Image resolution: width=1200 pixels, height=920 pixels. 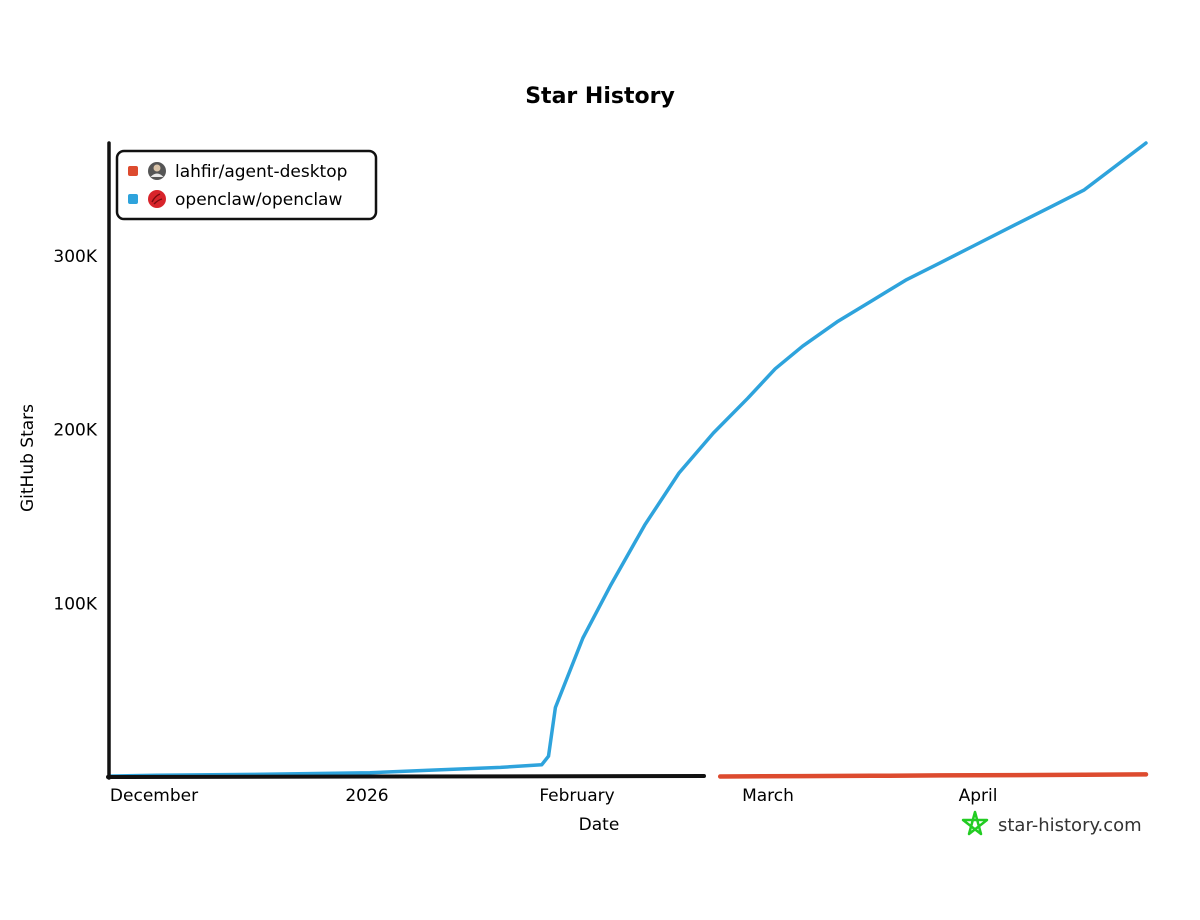 I want to click on legend-box, so click(x=246, y=185).